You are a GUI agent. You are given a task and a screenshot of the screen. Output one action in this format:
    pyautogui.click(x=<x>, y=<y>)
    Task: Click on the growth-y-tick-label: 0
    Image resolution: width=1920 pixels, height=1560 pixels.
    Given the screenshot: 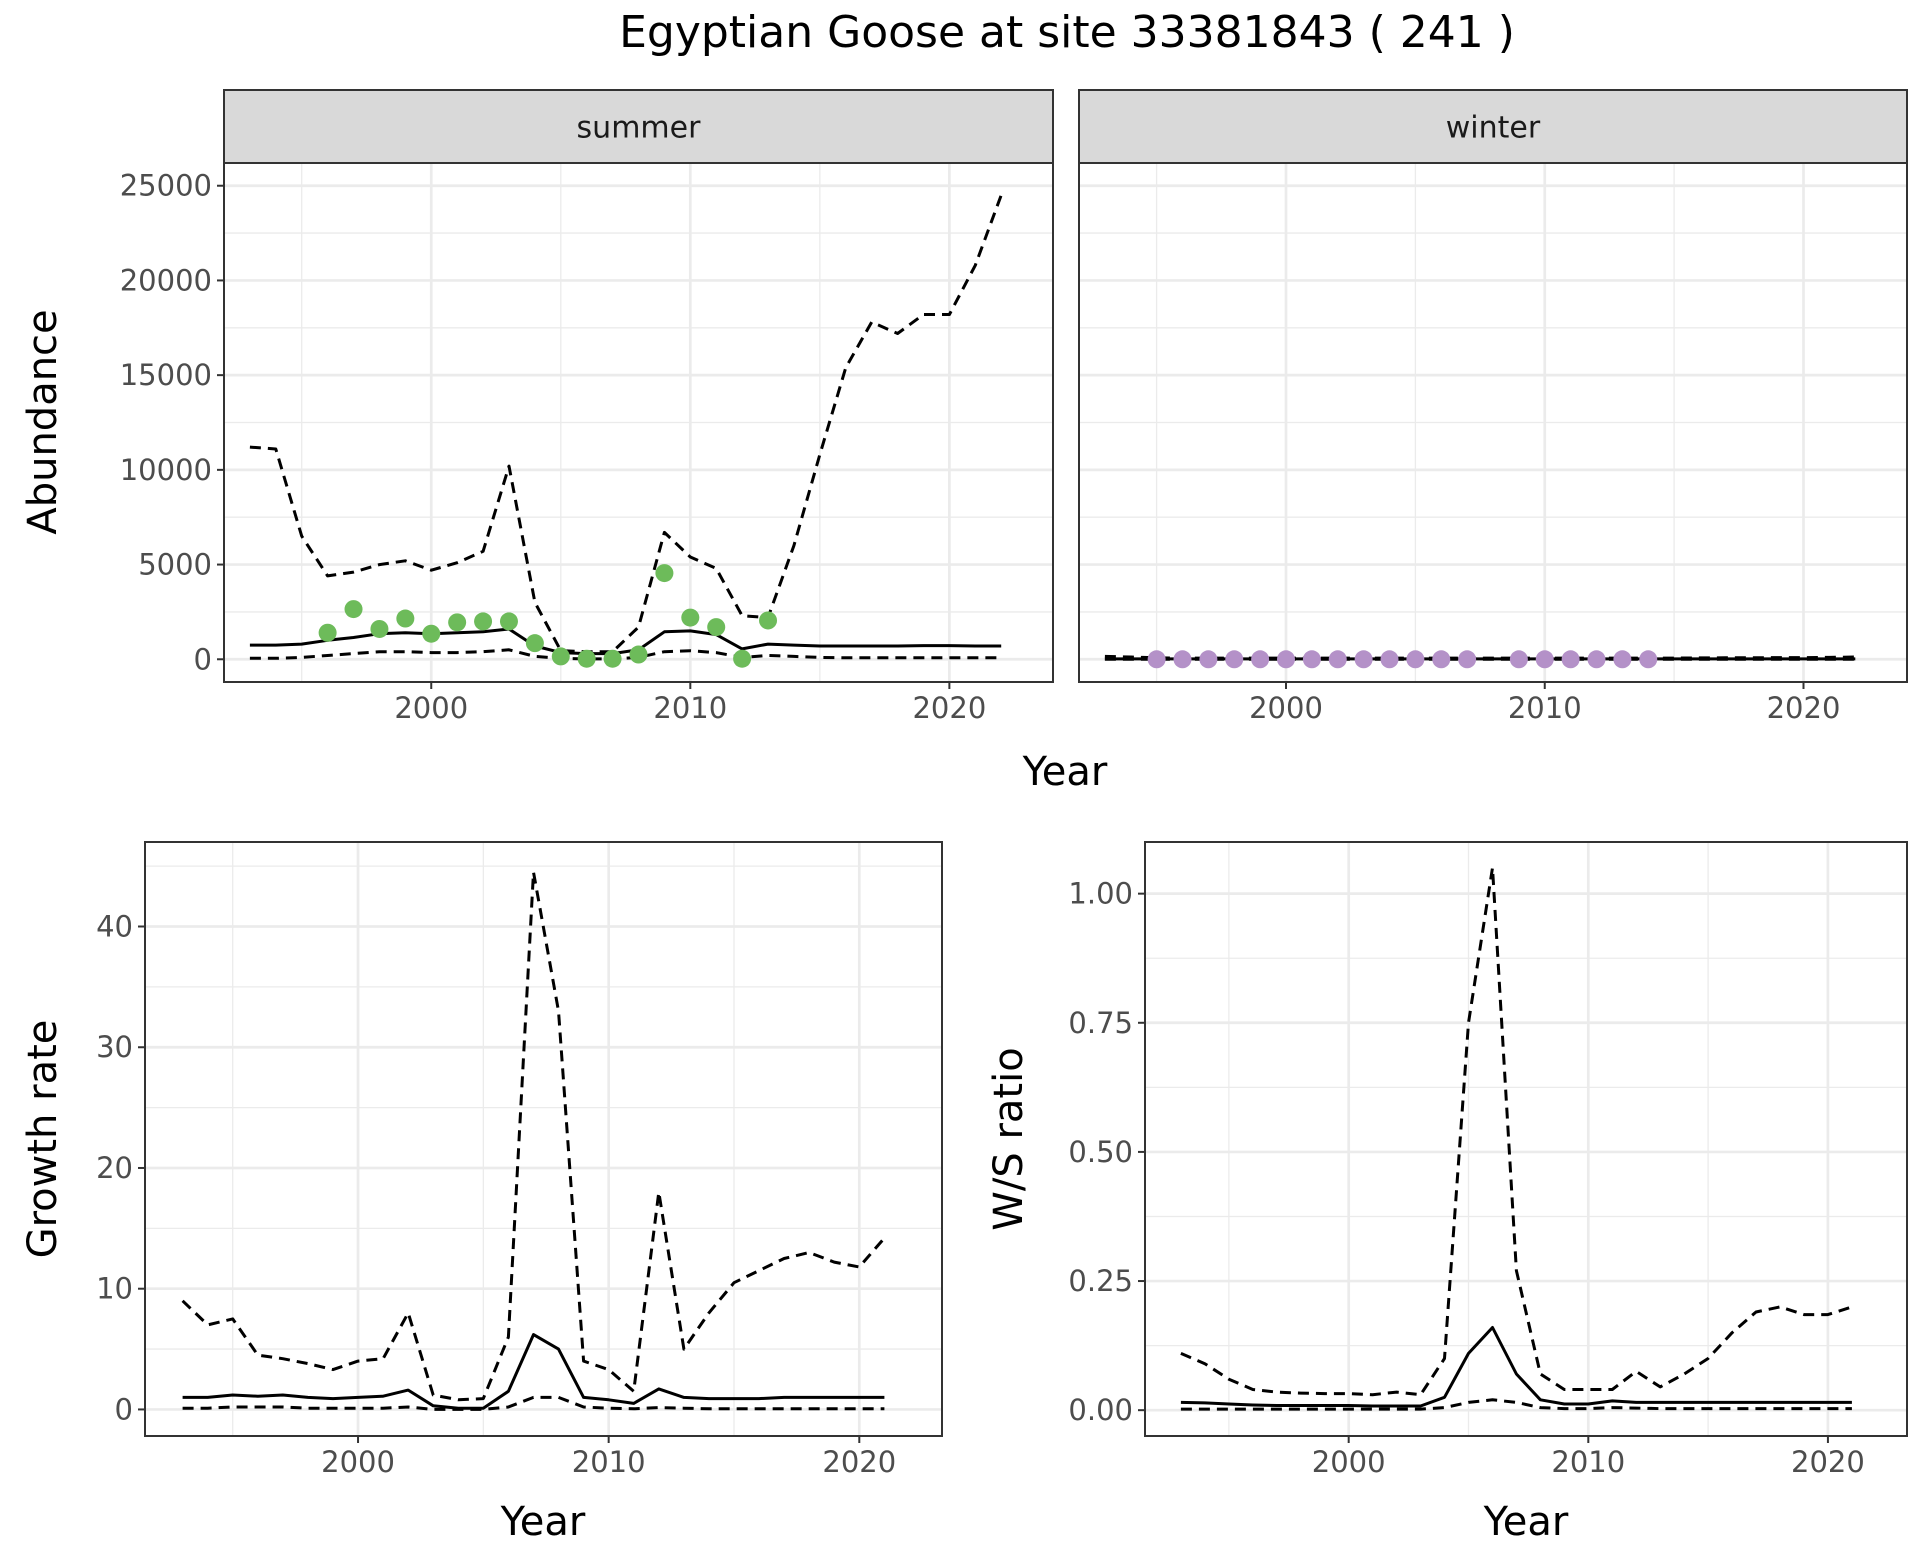 What is the action you would take?
    pyautogui.click(x=124, y=1409)
    